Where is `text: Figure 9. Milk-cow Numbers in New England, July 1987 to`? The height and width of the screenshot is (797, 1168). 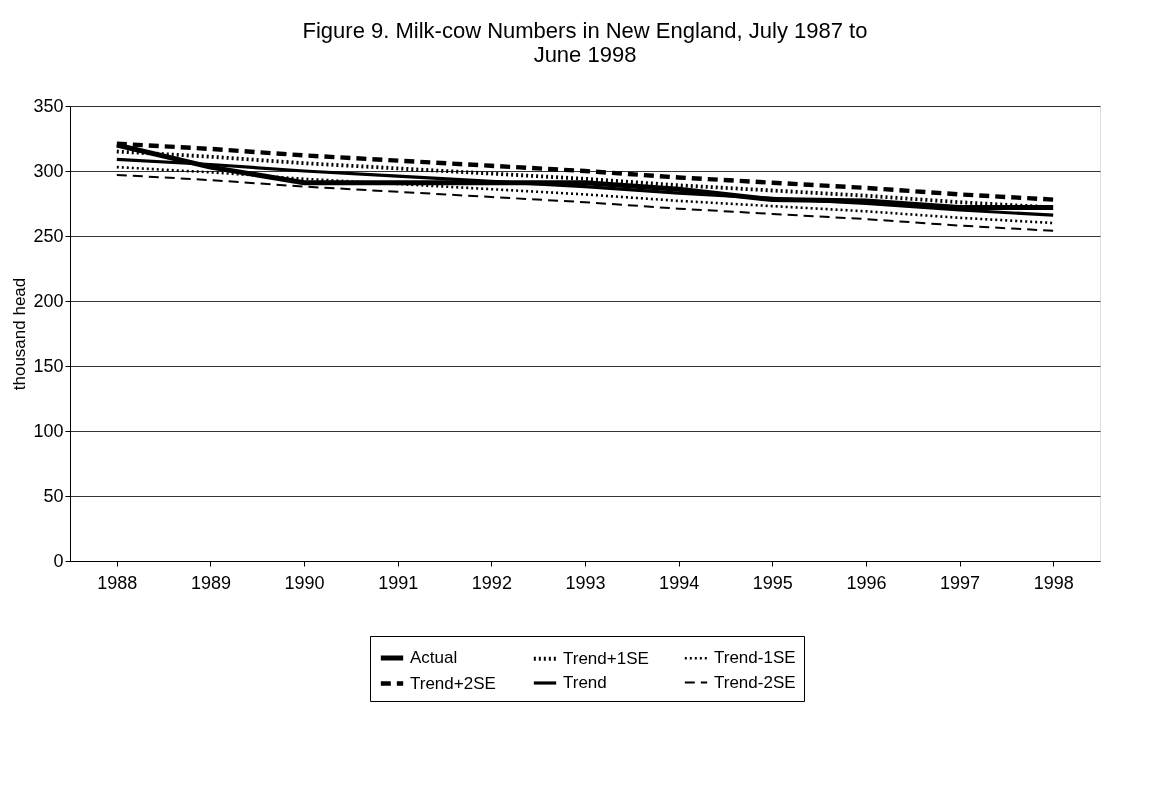
text: Figure 9. Milk-cow Numbers in New England, July 1987 to is located at coordinates (585, 30).